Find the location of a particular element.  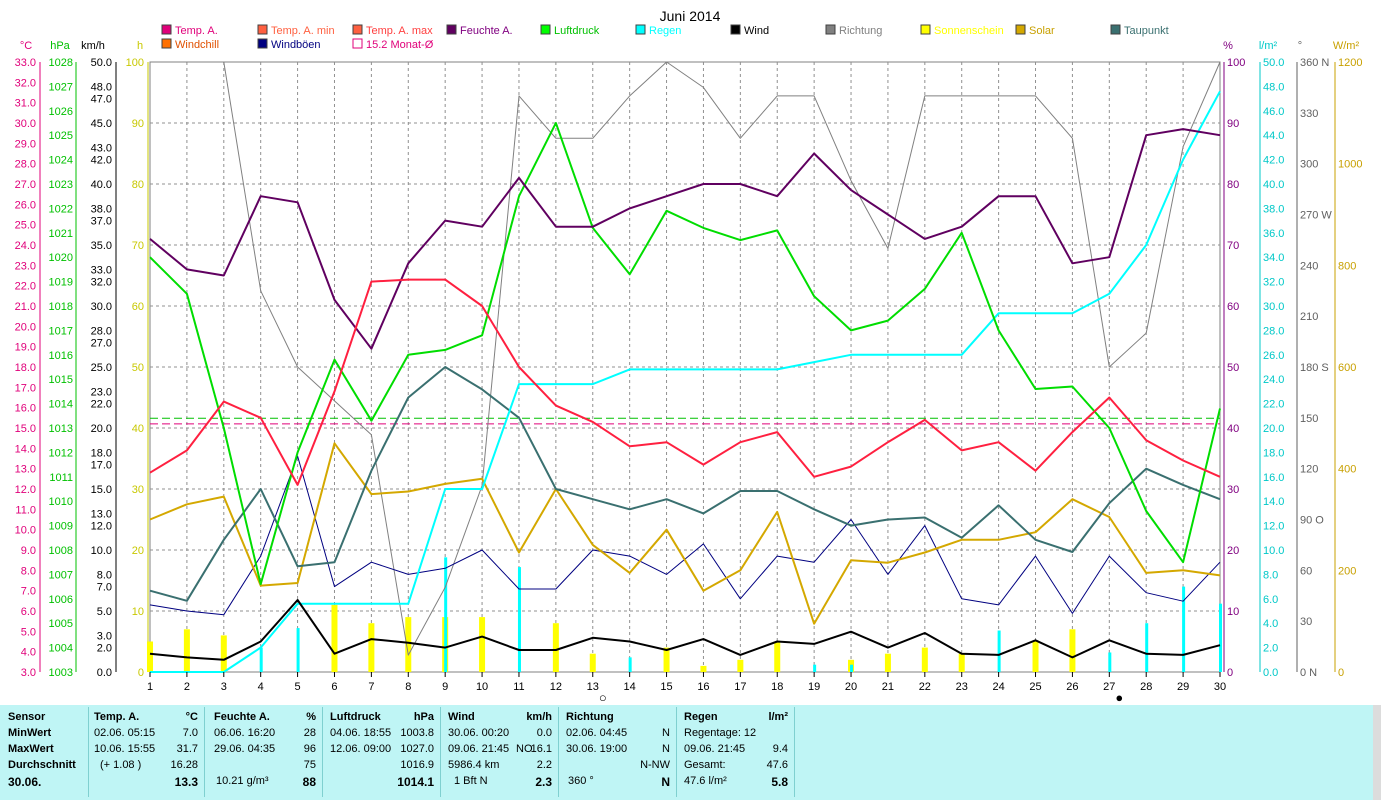

rain-axis-tick: 2.0 is located at coordinates (1270, 649).